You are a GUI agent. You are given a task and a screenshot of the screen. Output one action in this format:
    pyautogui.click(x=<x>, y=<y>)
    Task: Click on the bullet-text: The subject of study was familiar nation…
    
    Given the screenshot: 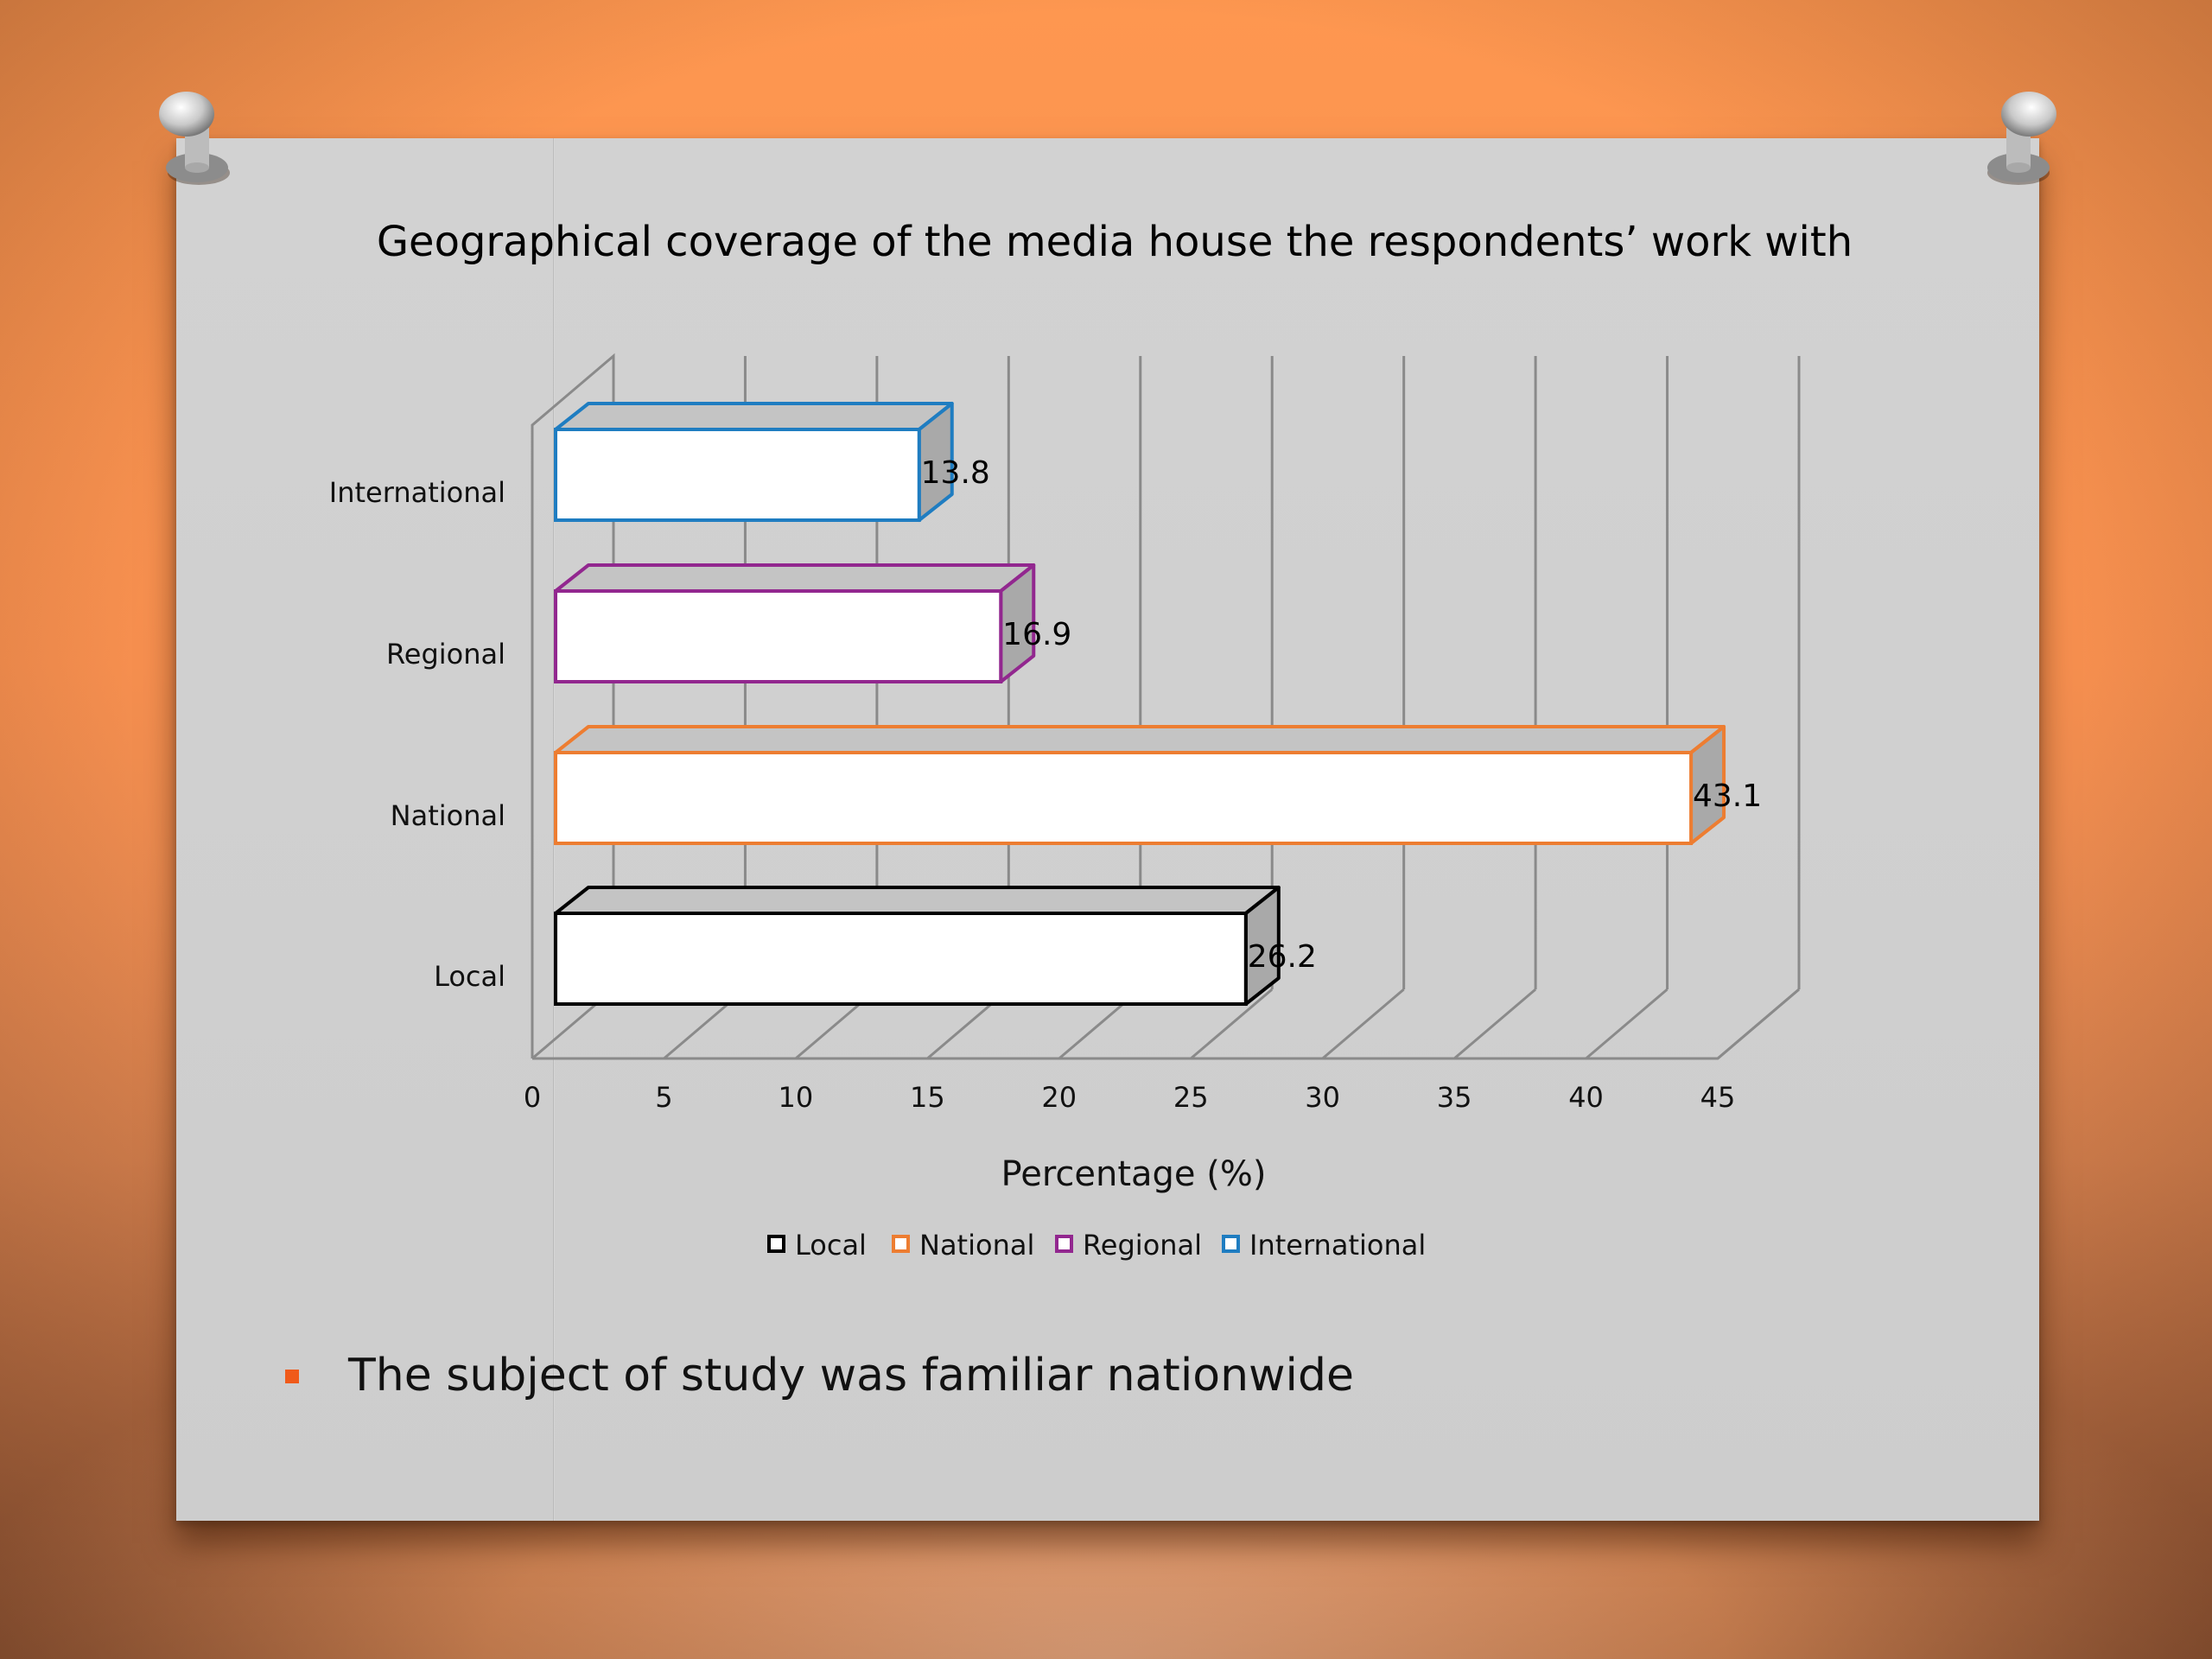 What is the action you would take?
    pyautogui.click(x=851, y=1376)
    